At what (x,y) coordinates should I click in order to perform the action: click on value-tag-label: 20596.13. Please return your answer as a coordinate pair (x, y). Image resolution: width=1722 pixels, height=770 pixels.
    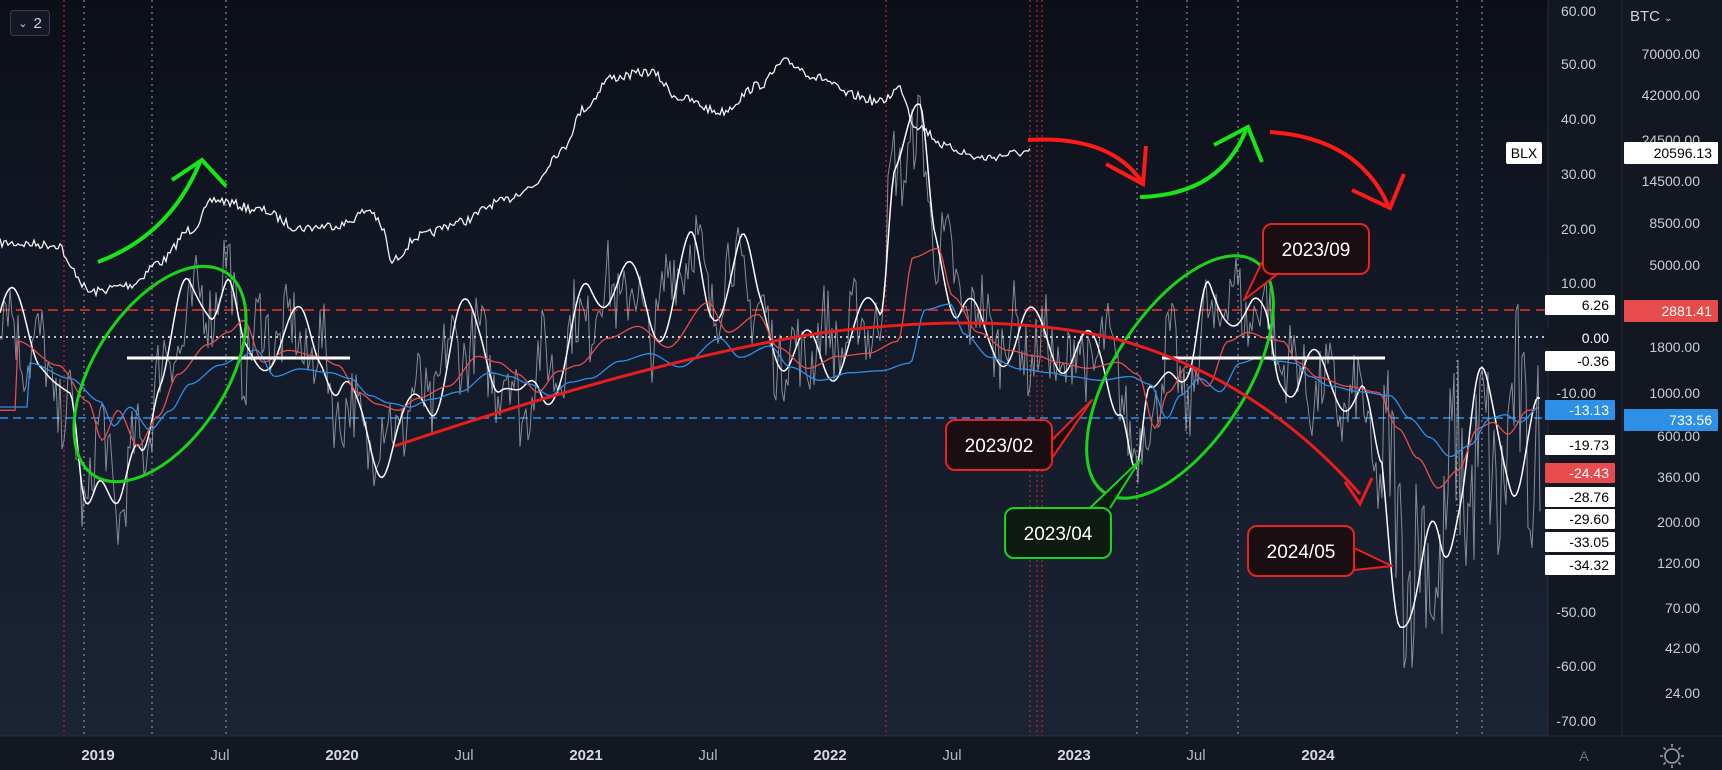
    Looking at the image, I should click on (1683, 153).